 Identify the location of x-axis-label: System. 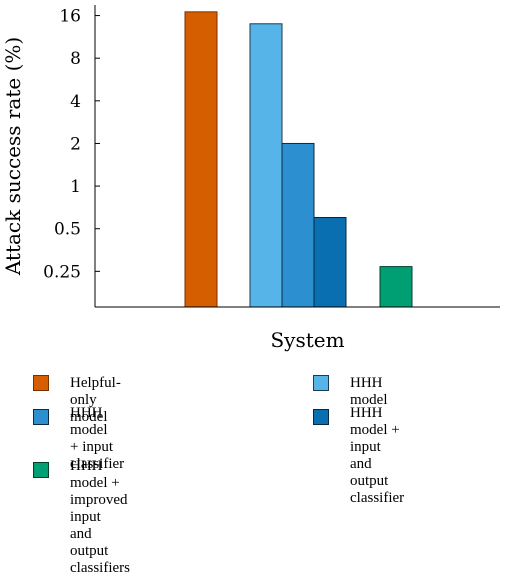
(307, 340).